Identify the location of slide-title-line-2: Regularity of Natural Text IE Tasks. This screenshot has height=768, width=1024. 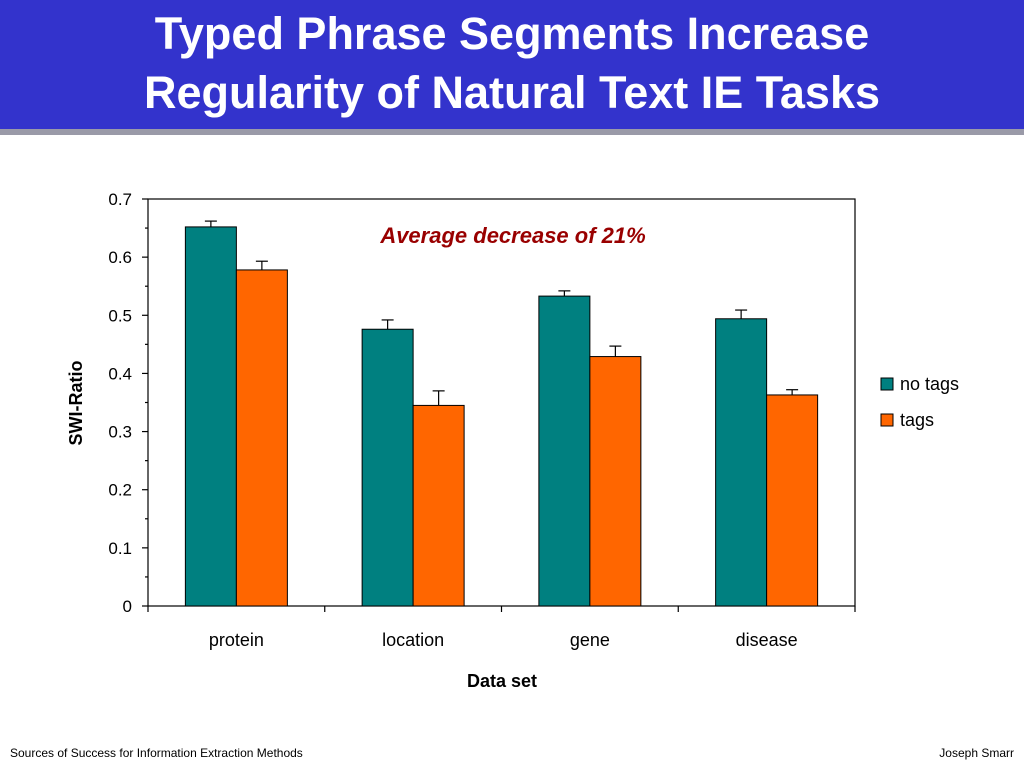
(512, 92).